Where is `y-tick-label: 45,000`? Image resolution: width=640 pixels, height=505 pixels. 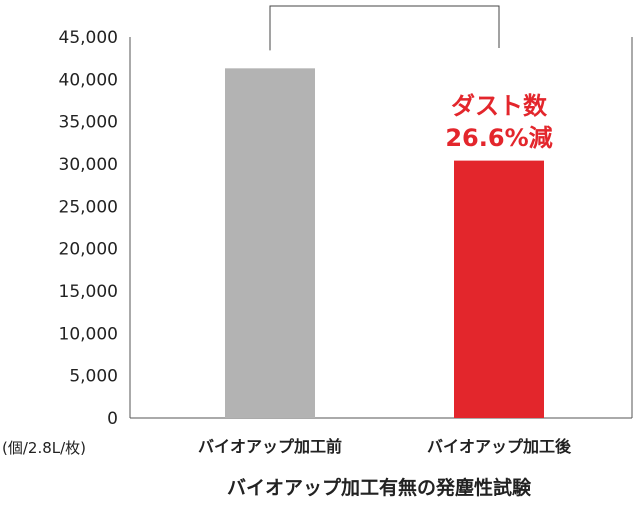 y-tick-label: 45,000 is located at coordinates (88, 38).